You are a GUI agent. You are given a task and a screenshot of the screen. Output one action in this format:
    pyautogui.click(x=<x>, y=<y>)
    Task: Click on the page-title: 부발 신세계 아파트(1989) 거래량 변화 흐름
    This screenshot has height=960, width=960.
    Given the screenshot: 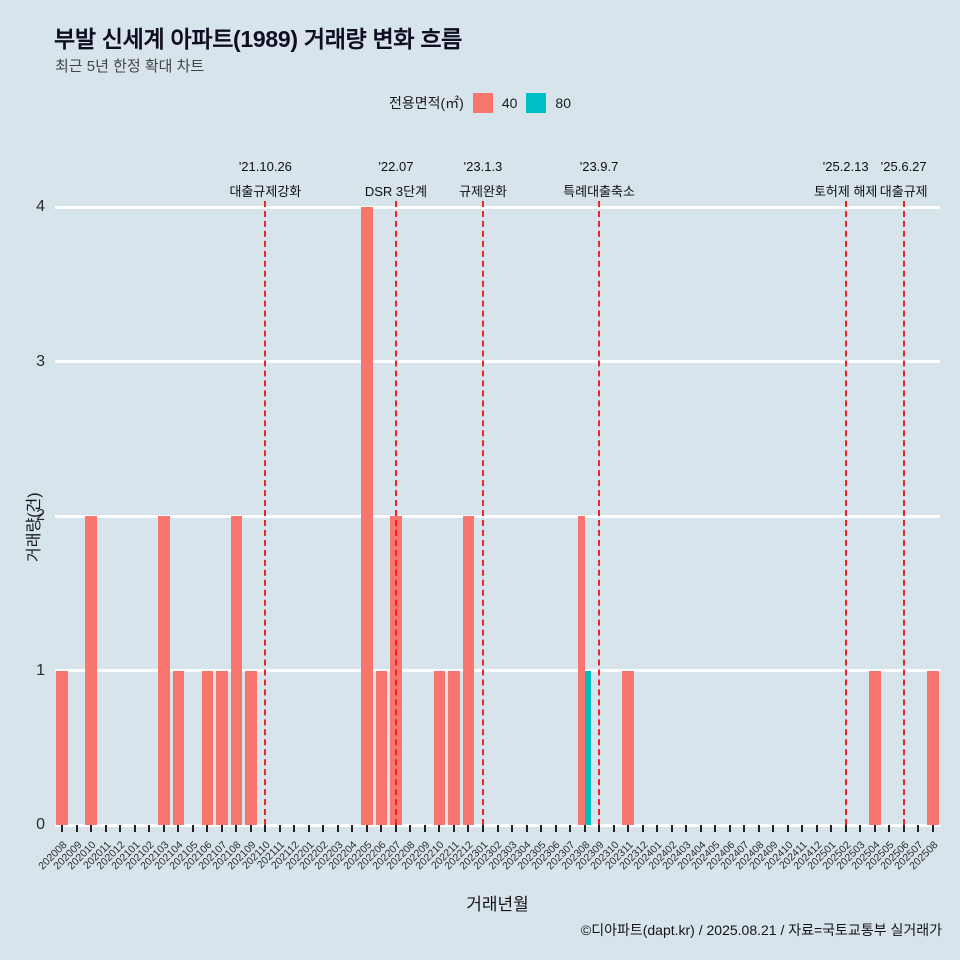 What is the action you would take?
    pyautogui.click(x=258, y=39)
    